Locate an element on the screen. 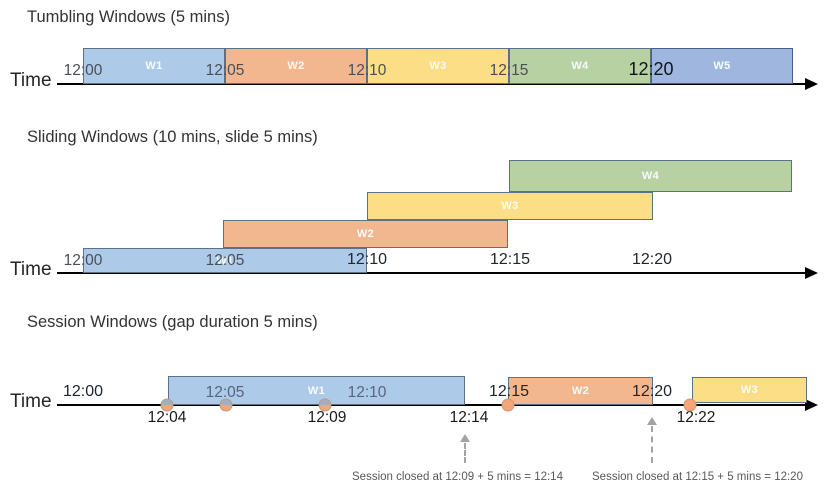 The height and width of the screenshot is (498, 829). tumbling-window-w5: W5 is located at coordinates (722, 66).